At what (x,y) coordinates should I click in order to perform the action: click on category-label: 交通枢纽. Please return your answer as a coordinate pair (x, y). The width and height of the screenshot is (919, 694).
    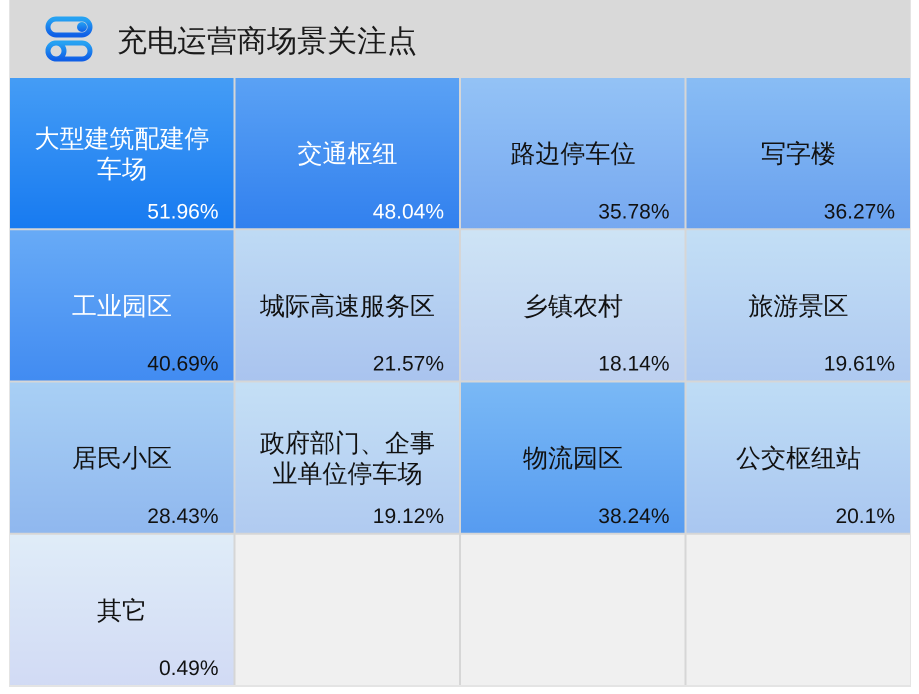
    Looking at the image, I should click on (347, 154).